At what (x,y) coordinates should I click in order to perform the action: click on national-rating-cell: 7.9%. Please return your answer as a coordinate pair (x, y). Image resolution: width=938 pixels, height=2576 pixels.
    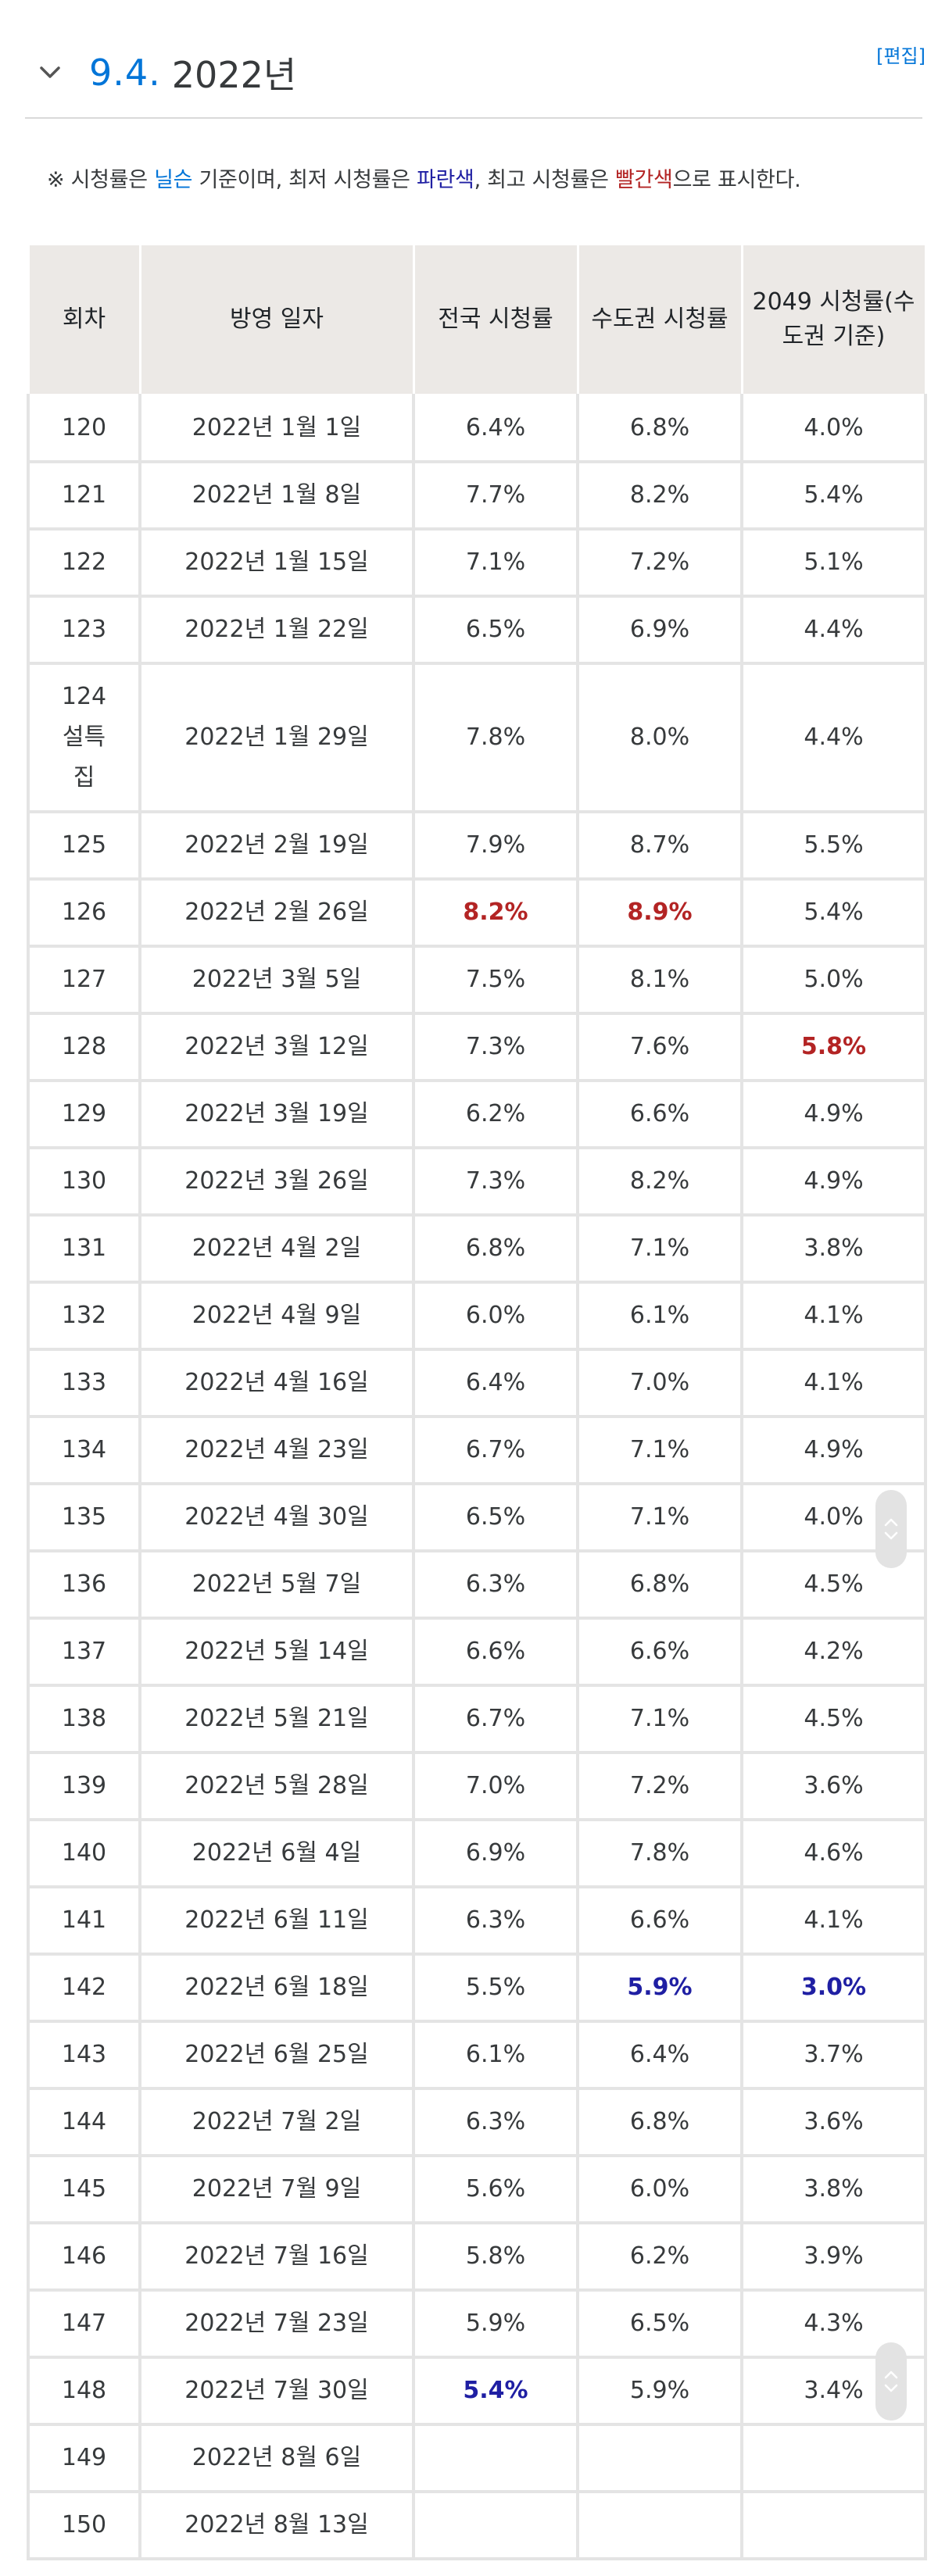
    Looking at the image, I should click on (495, 846).